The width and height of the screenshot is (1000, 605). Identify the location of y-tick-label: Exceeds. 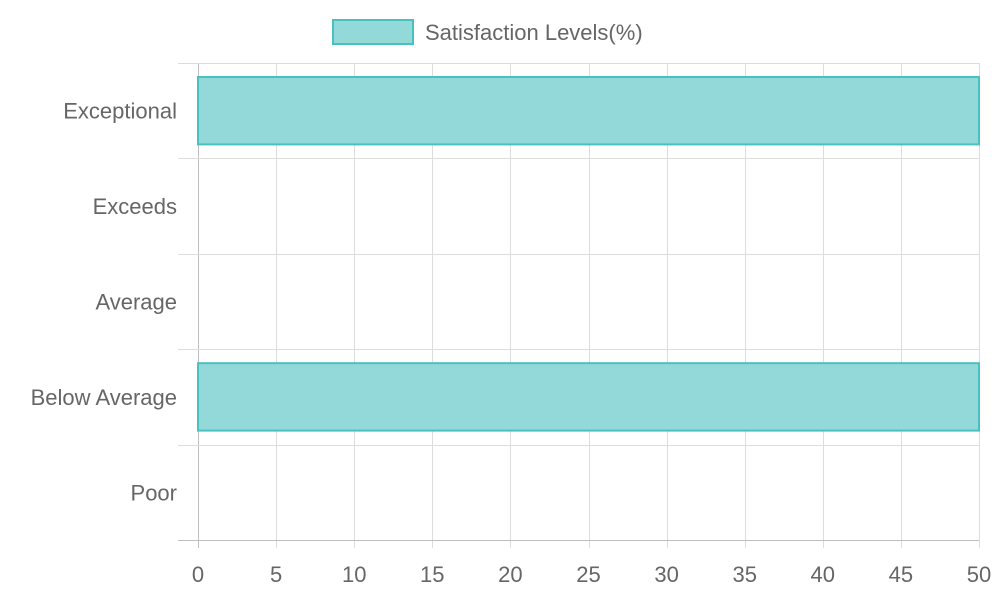
(135, 206).